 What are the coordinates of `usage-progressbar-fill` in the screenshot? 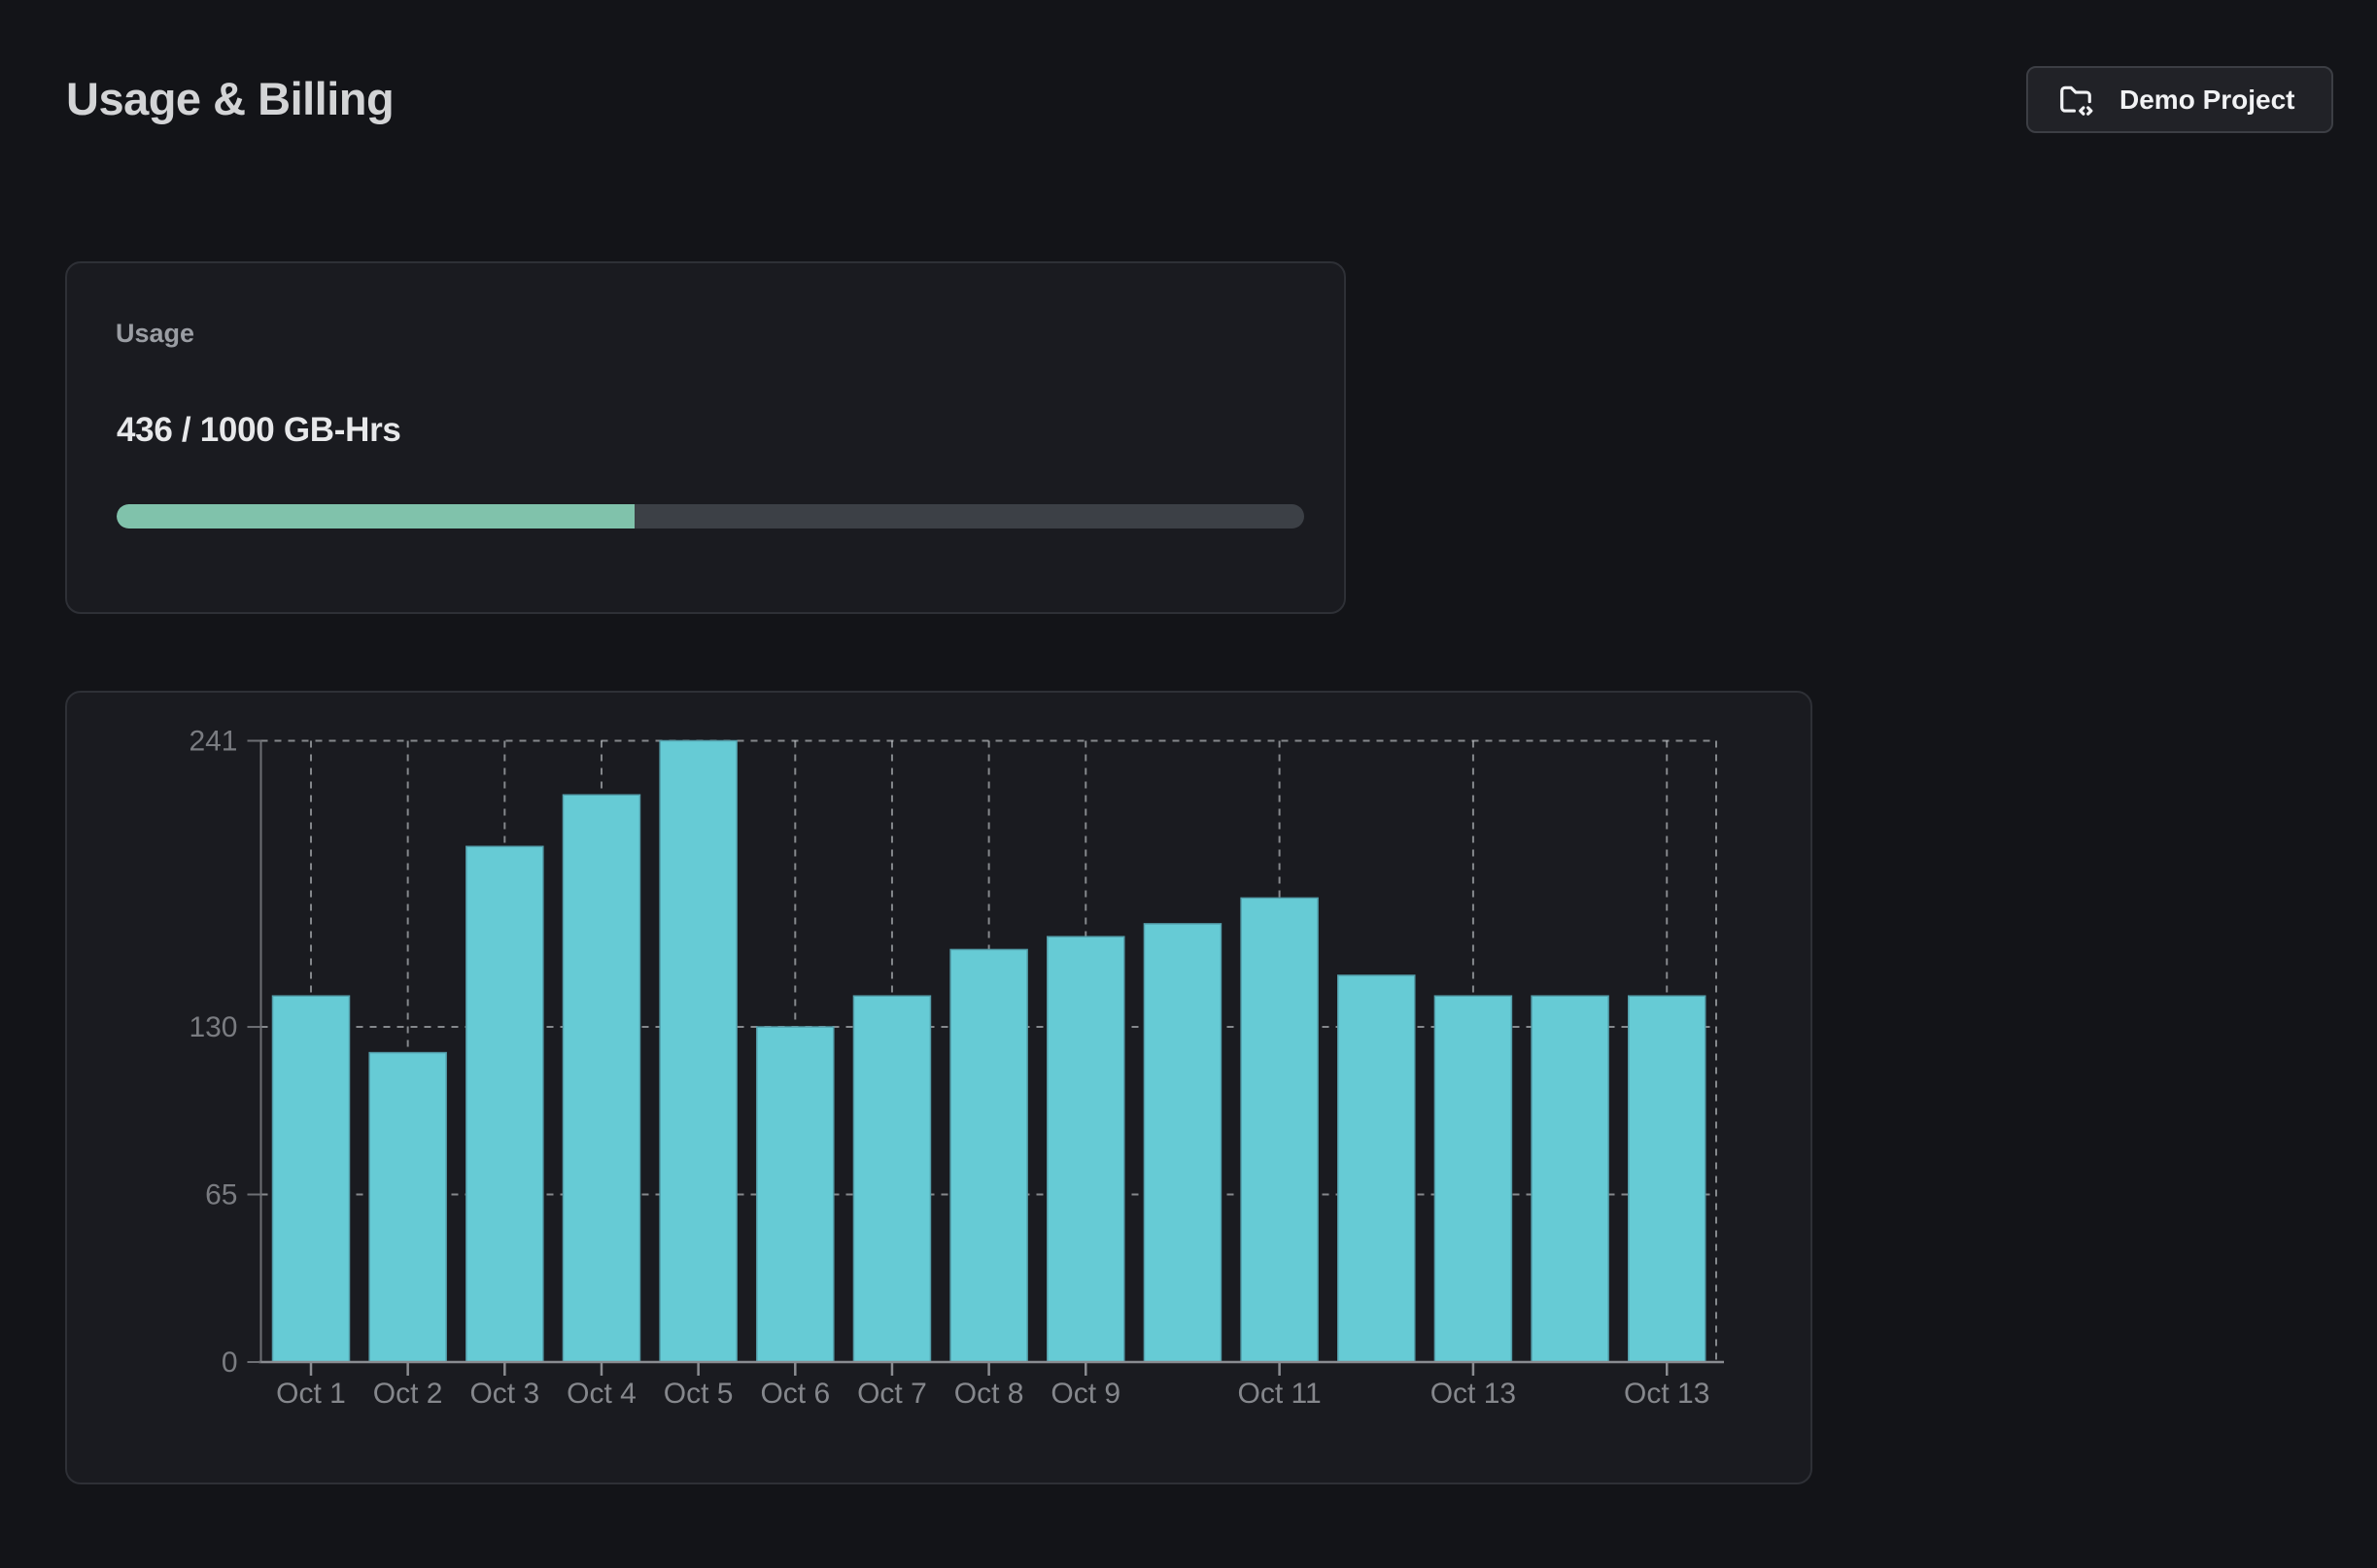 It's located at (376, 516).